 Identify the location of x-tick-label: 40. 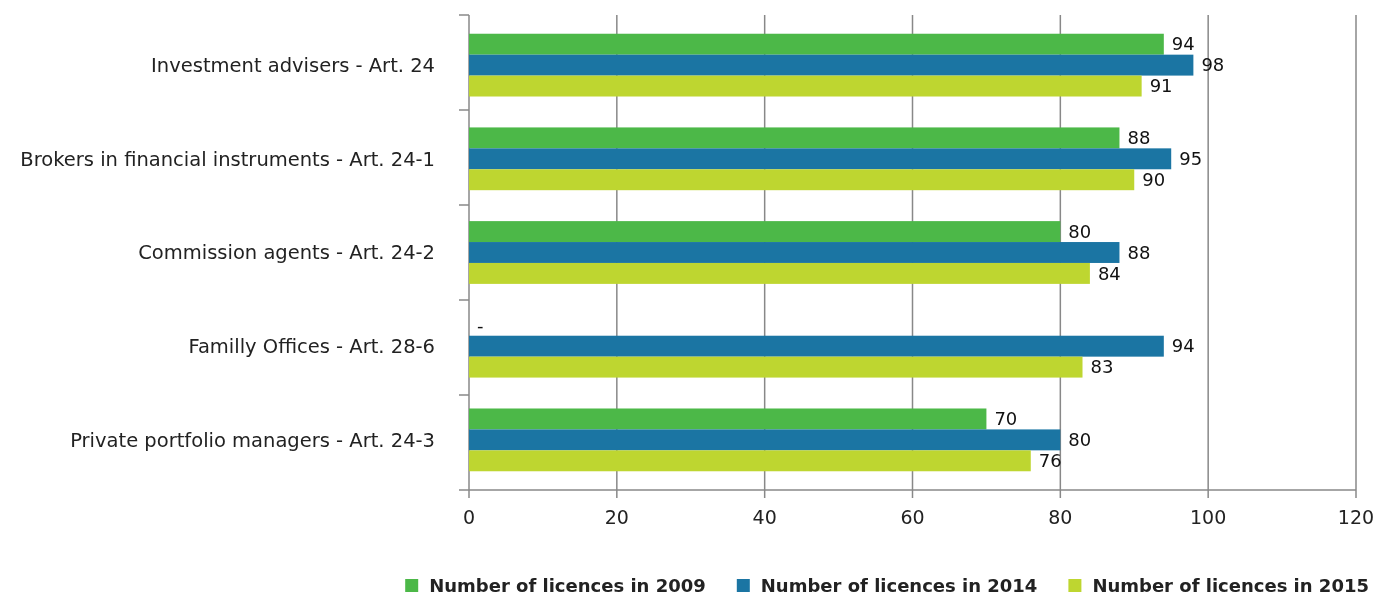
(764, 517).